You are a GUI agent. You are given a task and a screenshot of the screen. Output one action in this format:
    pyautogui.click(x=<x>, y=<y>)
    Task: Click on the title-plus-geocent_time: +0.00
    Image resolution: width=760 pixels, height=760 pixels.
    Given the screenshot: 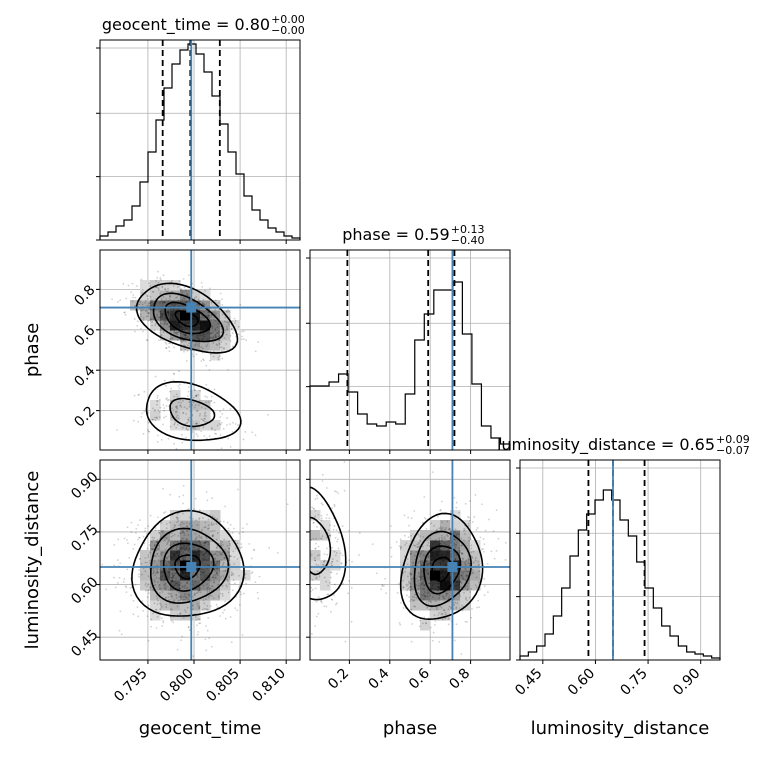 What is the action you would take?
    pyautogui.click(x=288, y=19)
    